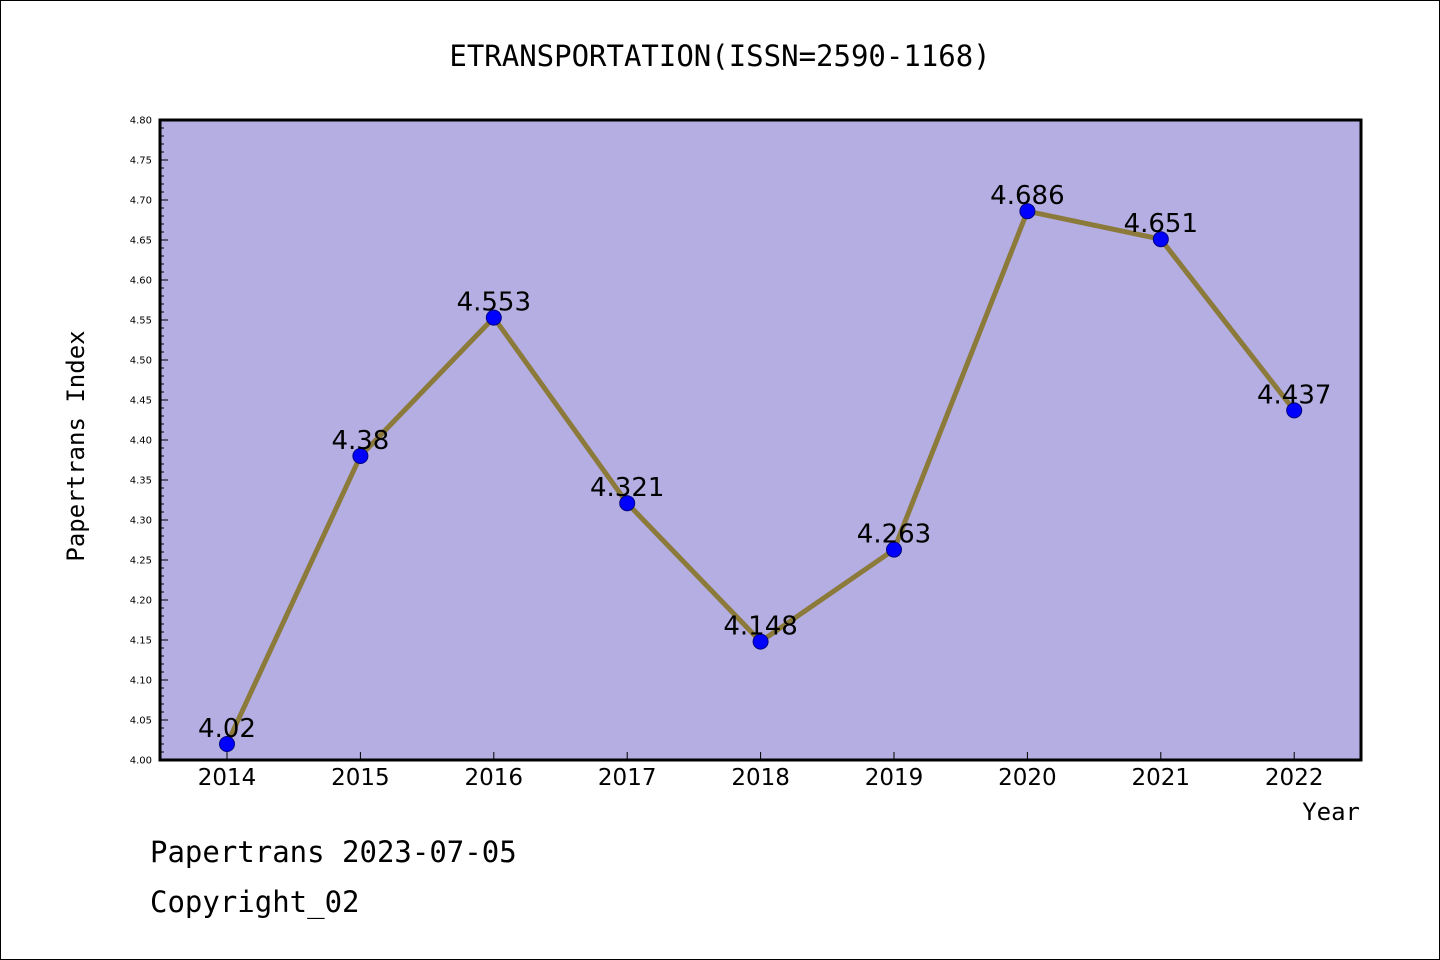 This screenshot has width=1440, height=960. What do you see at coordinates (227, 729) in the screenshot?
I see `data-label: 4.02` at bounding box center [227, 729].